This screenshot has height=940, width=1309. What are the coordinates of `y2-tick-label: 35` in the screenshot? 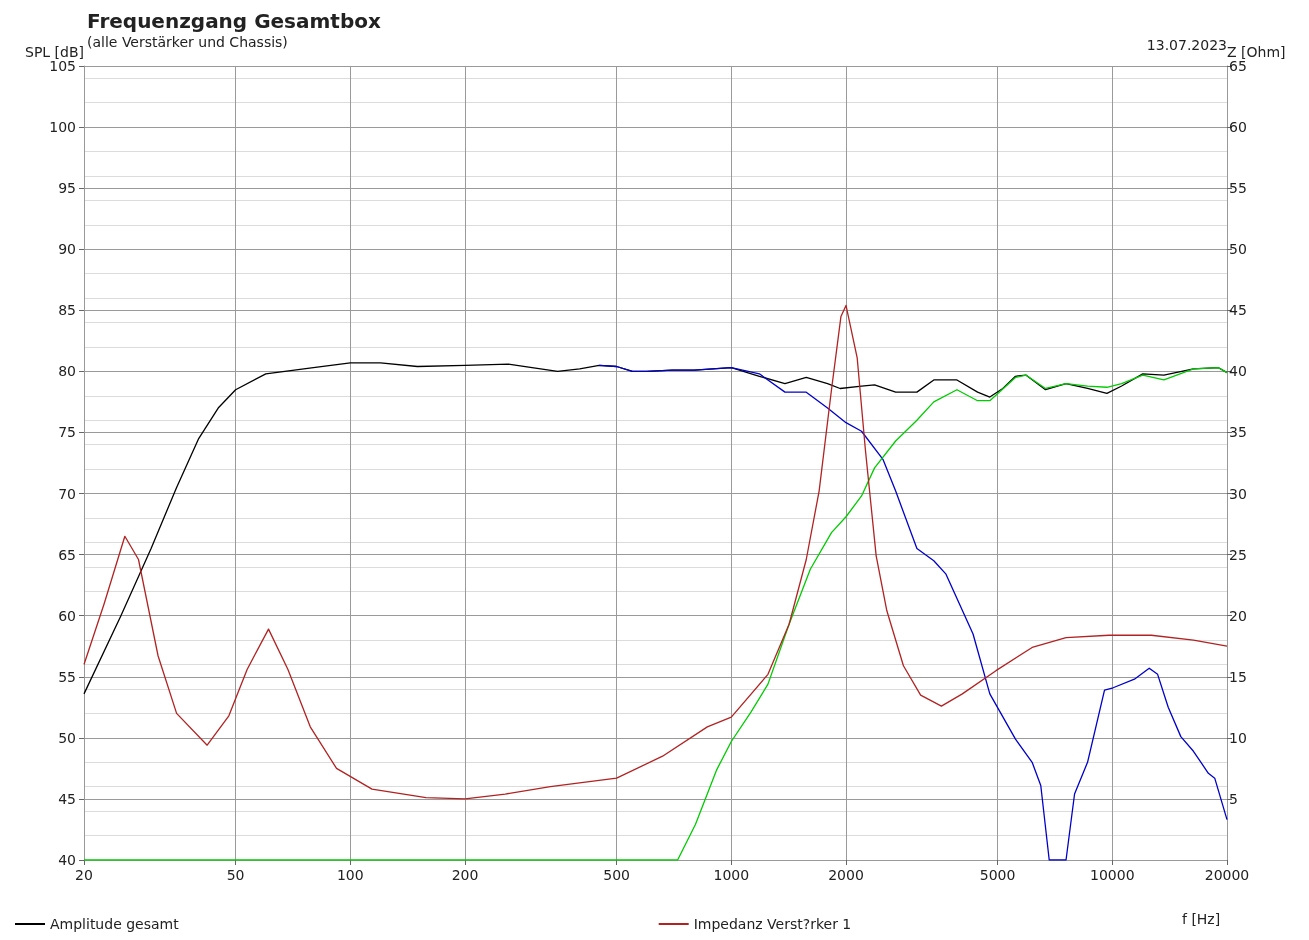 It's located at (1238, 432).